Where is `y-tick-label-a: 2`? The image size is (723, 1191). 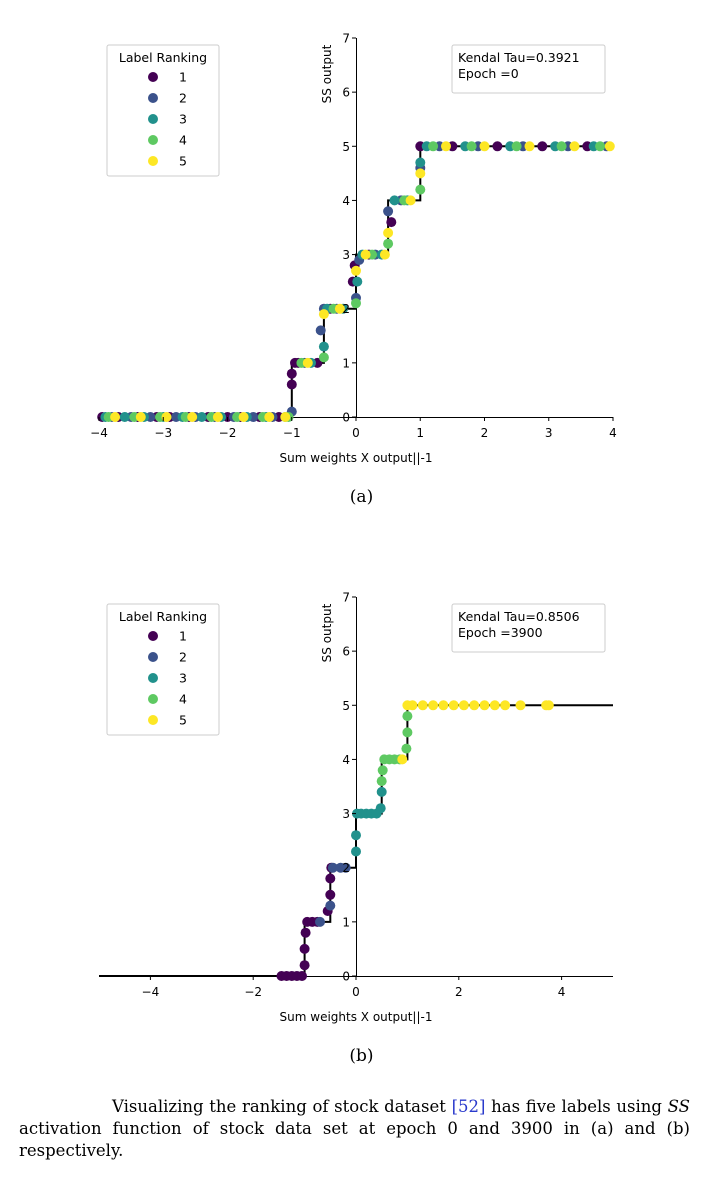 y-tick-label-a: 2 is located at coordinates (346, 309).